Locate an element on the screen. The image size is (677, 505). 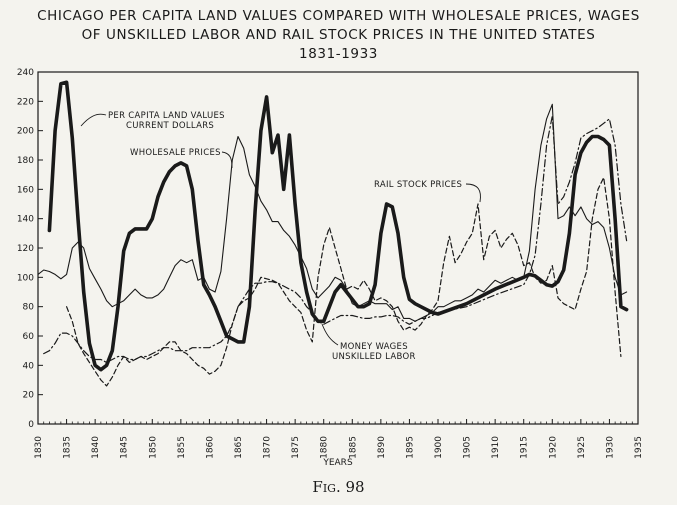
x-tick-label: 1865 is located at coordinates (239, 447).